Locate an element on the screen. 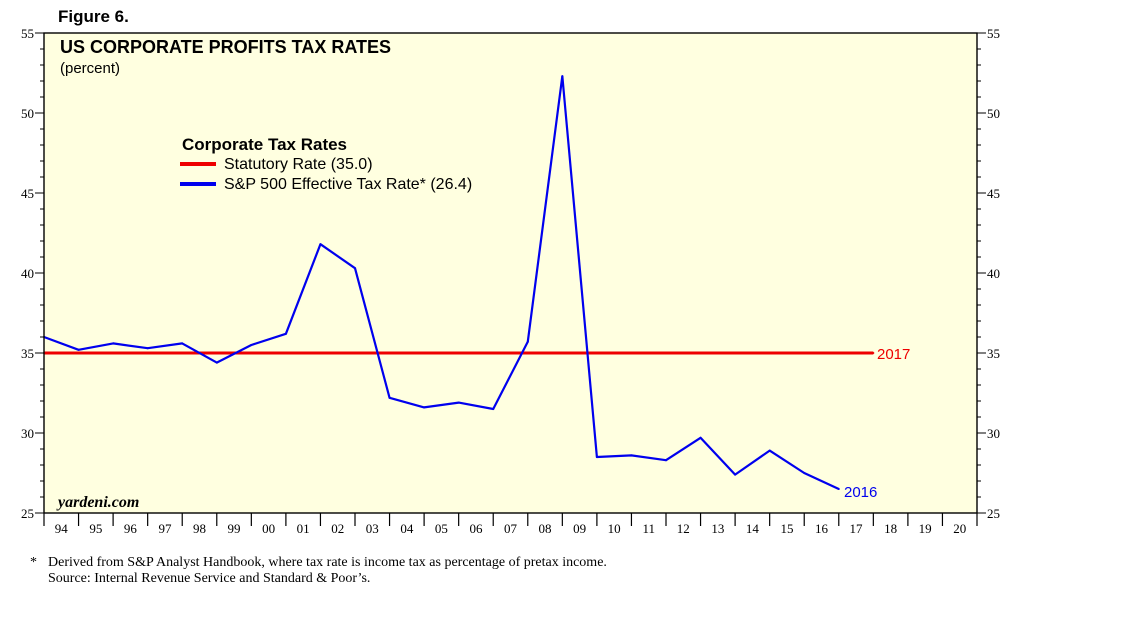  x-tick-label: 20 is located at coordinates (959, 528).